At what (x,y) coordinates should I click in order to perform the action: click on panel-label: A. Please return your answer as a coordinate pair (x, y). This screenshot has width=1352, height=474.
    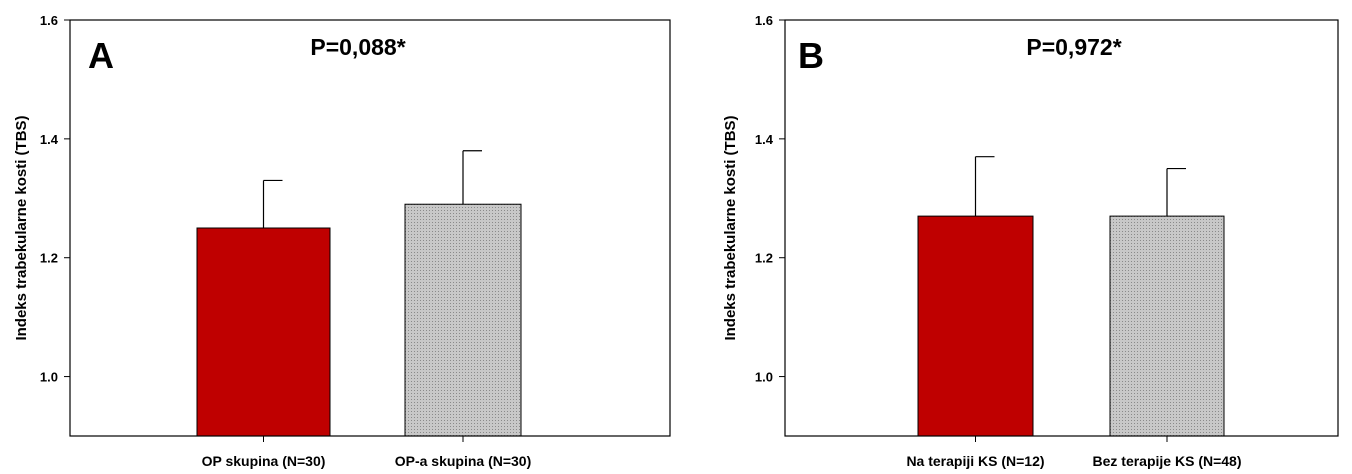
    Looking at the image, I should click on (101, 55).